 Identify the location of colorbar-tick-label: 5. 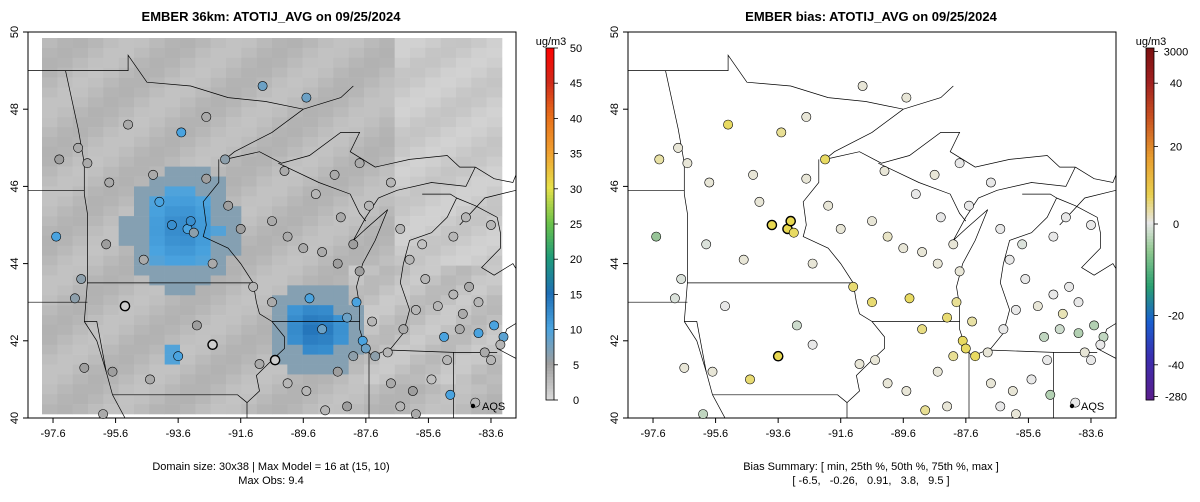
(576, 366).